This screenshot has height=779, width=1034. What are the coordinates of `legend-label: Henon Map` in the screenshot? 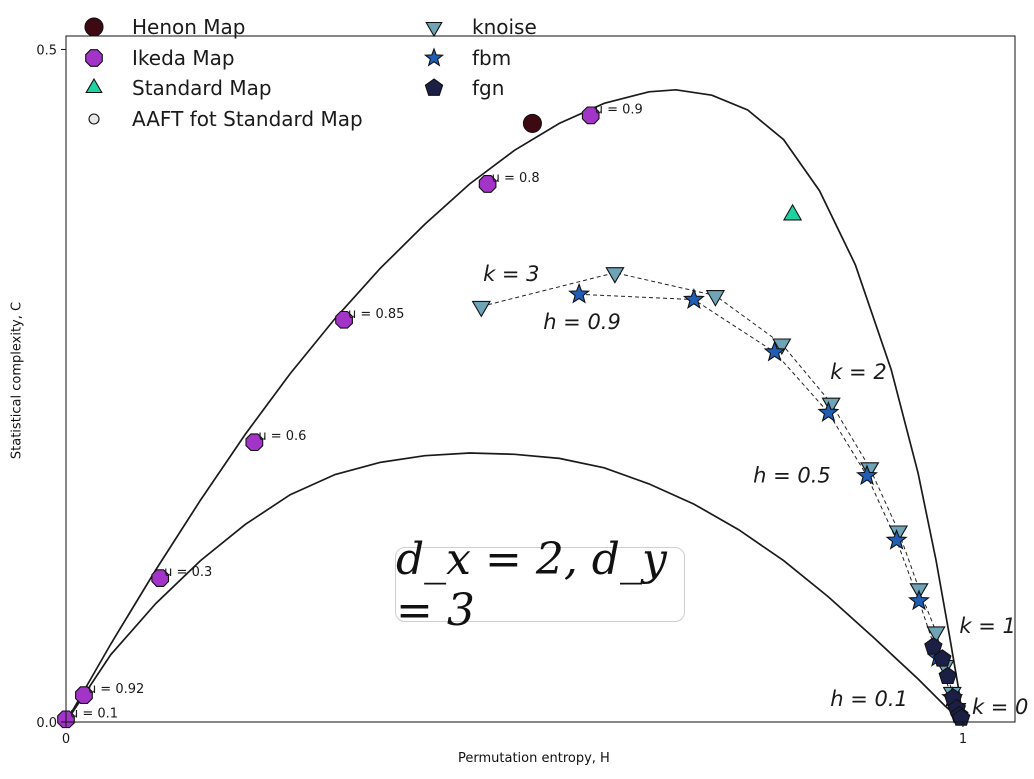 It's located at (189, 27).